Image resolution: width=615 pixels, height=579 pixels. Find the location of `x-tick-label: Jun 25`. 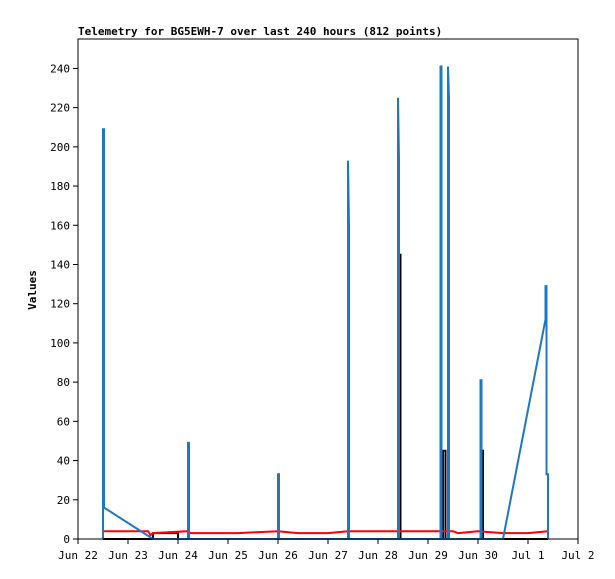

x-tick-label: Jun 25 is located at coordinates (228, 555).